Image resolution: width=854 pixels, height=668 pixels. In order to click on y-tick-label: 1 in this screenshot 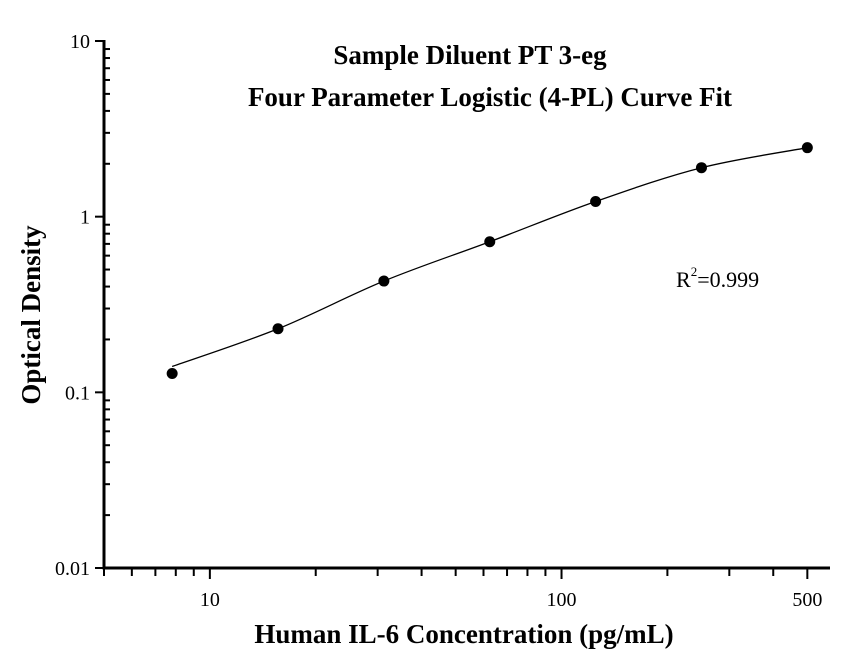, I will do `click(85, 218)`.